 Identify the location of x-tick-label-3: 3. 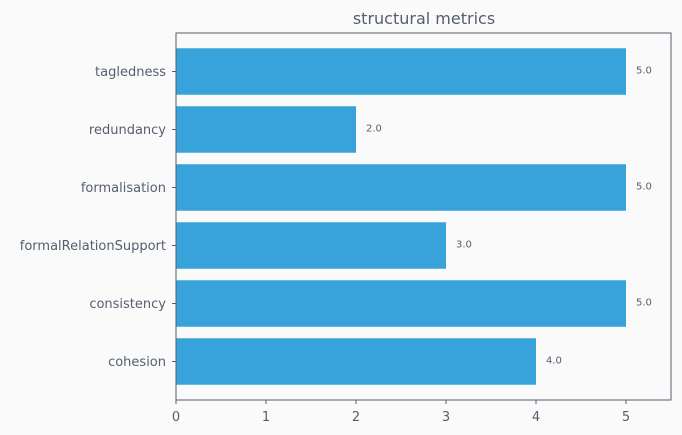
(446, 417).